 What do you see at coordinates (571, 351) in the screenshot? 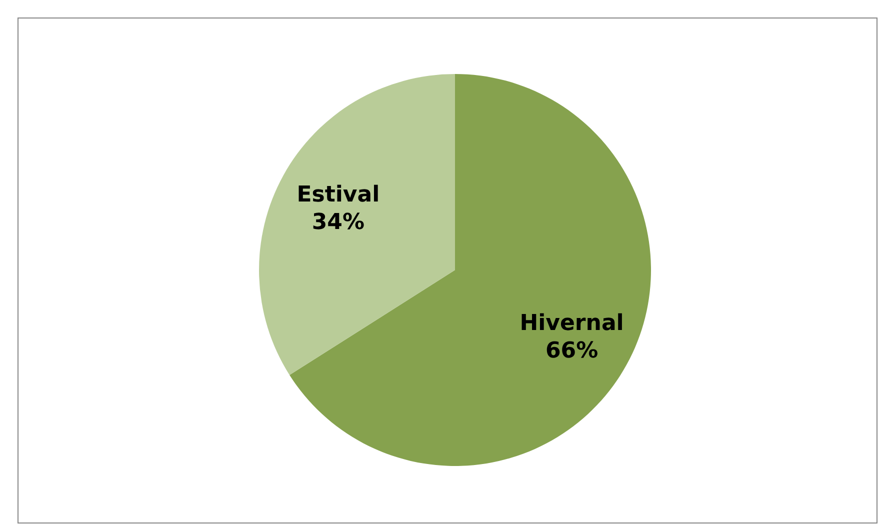
I see `data-label: 66%` at bounding box center [571, 351].